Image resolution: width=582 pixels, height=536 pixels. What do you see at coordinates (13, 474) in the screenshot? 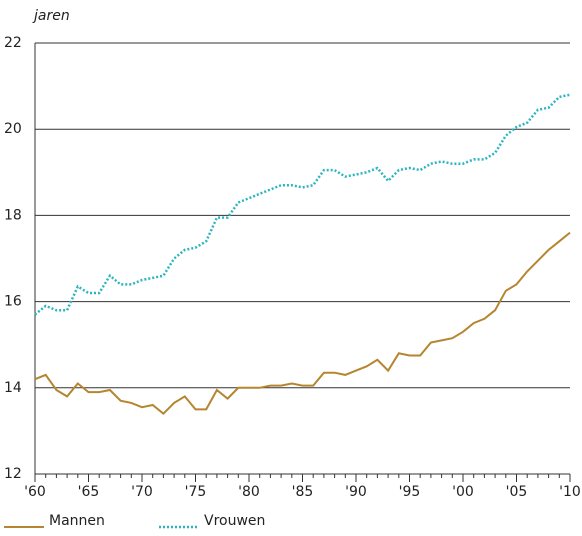
I see `y-tick-label: 12` at bounding box center [13, 474].